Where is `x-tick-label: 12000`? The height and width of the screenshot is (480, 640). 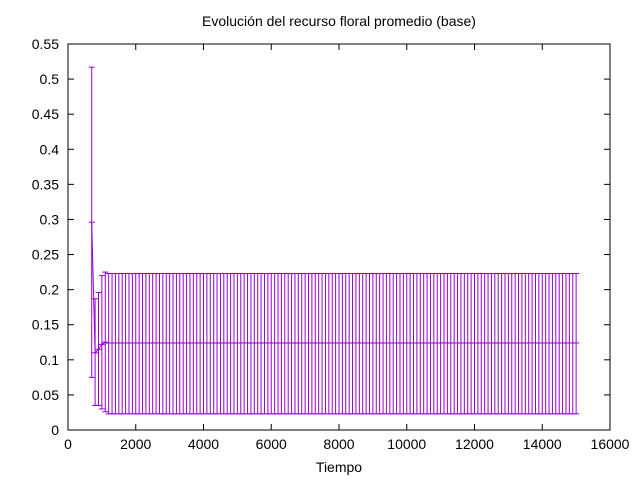 x-tick-label: 12000 is located at coordinates (474, 444).